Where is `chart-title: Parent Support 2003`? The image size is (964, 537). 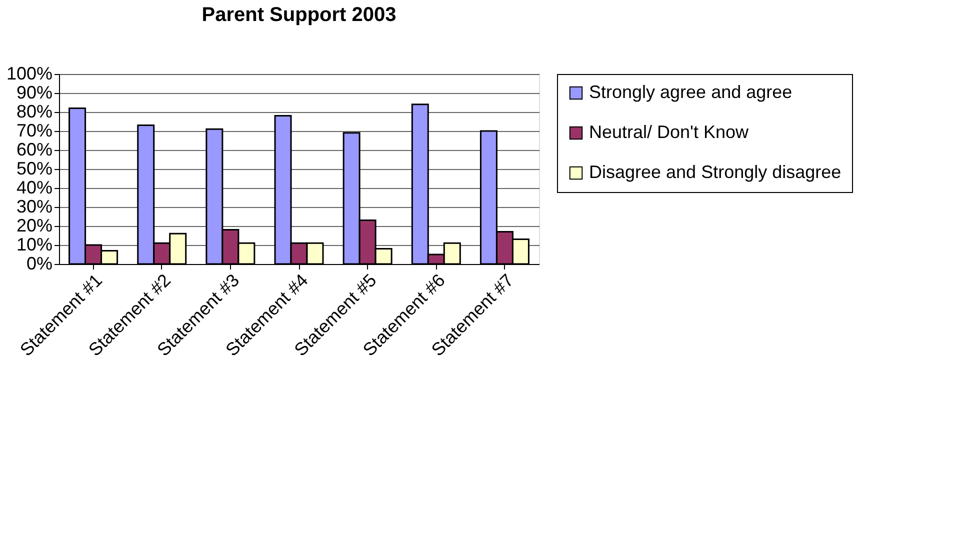 chart-title: Parent Support 2003 is located at coordinates (299, 15).